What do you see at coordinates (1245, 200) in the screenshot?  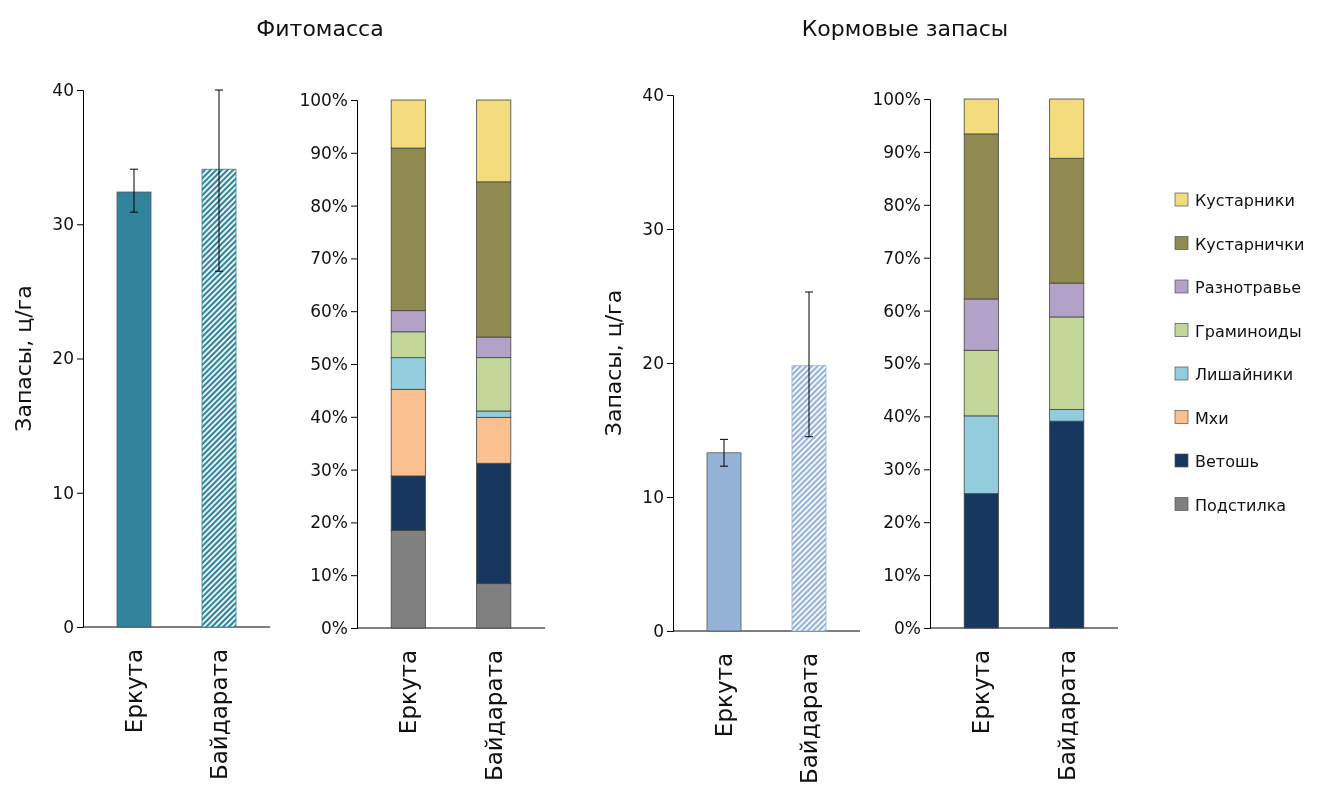 I see `legend-label: Кустарники` at bounding box center [1245, 200].